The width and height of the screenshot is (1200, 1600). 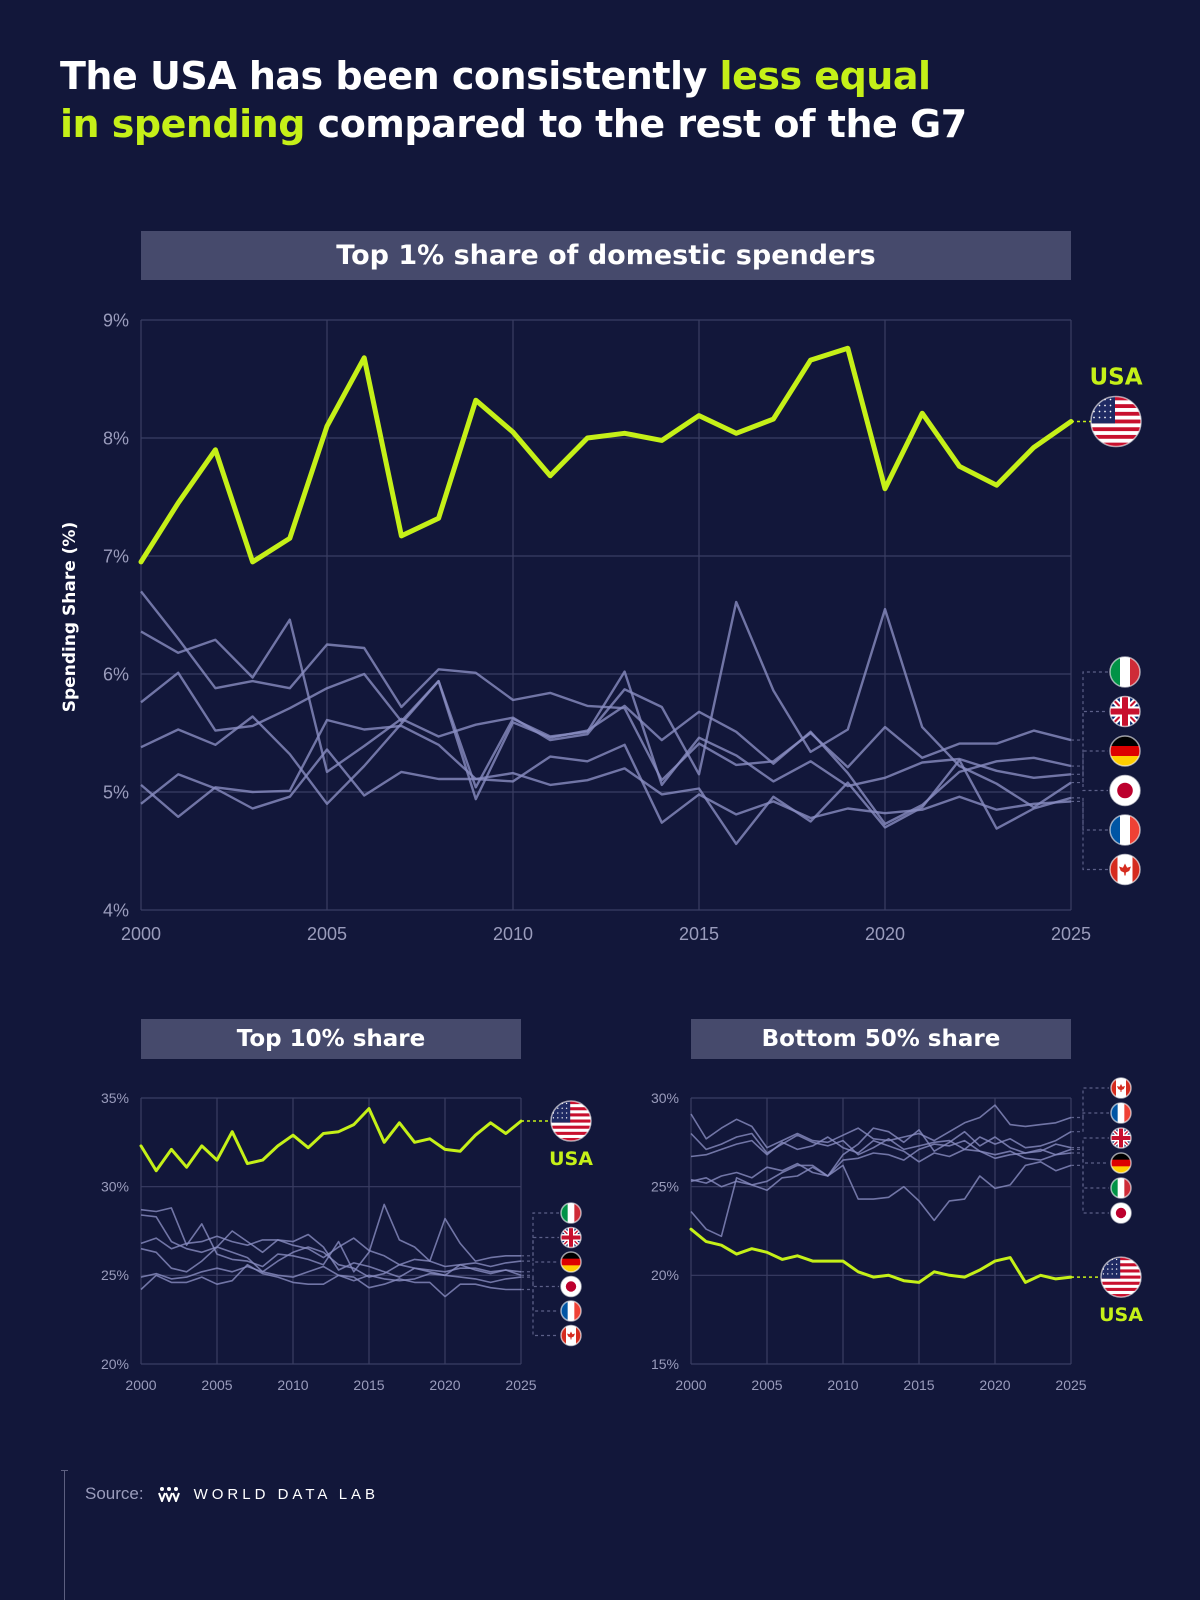 I want to click on top10-chart-title: Top 10% share, so click(x=331, y=1039).